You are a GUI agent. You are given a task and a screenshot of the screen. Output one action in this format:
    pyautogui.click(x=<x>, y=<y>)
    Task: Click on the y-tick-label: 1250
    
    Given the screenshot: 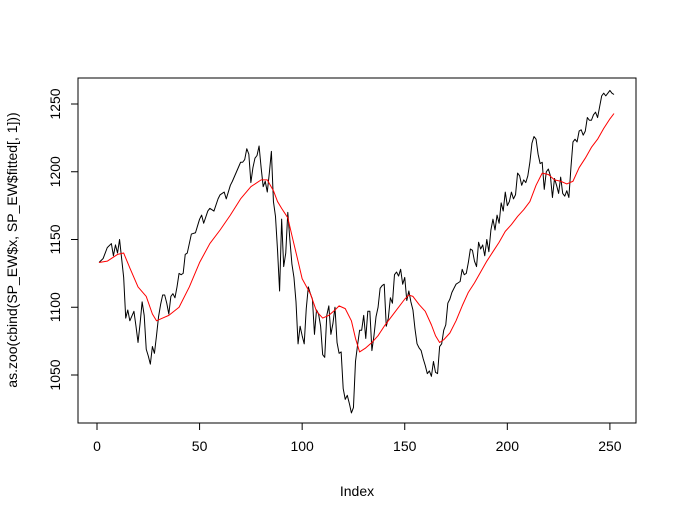 What is the action you would take?
    pyautogui.click(x=55, y=103)
    